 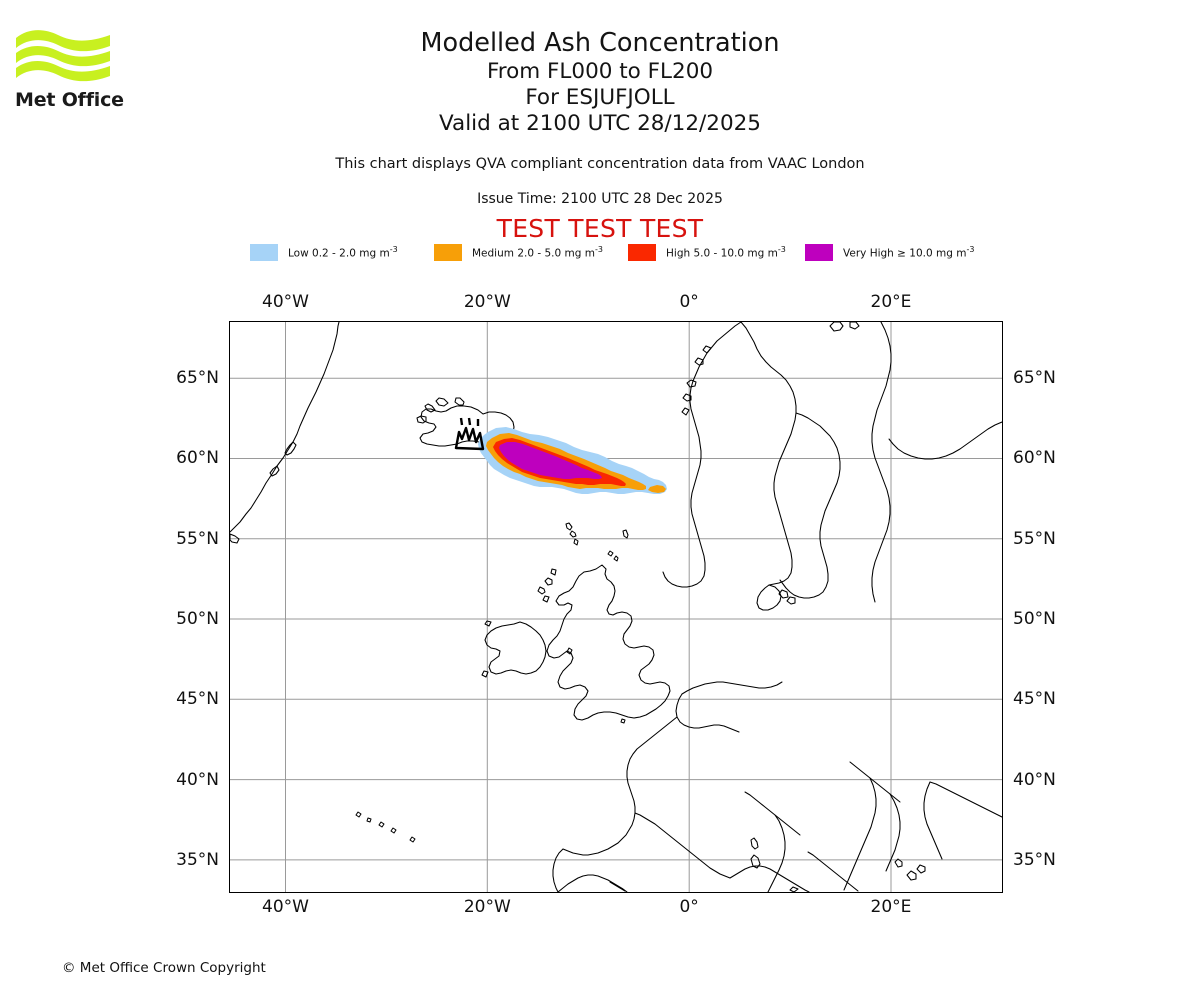 I want to click on lon-tick-top: 20°W, so click(x=487, y=302).